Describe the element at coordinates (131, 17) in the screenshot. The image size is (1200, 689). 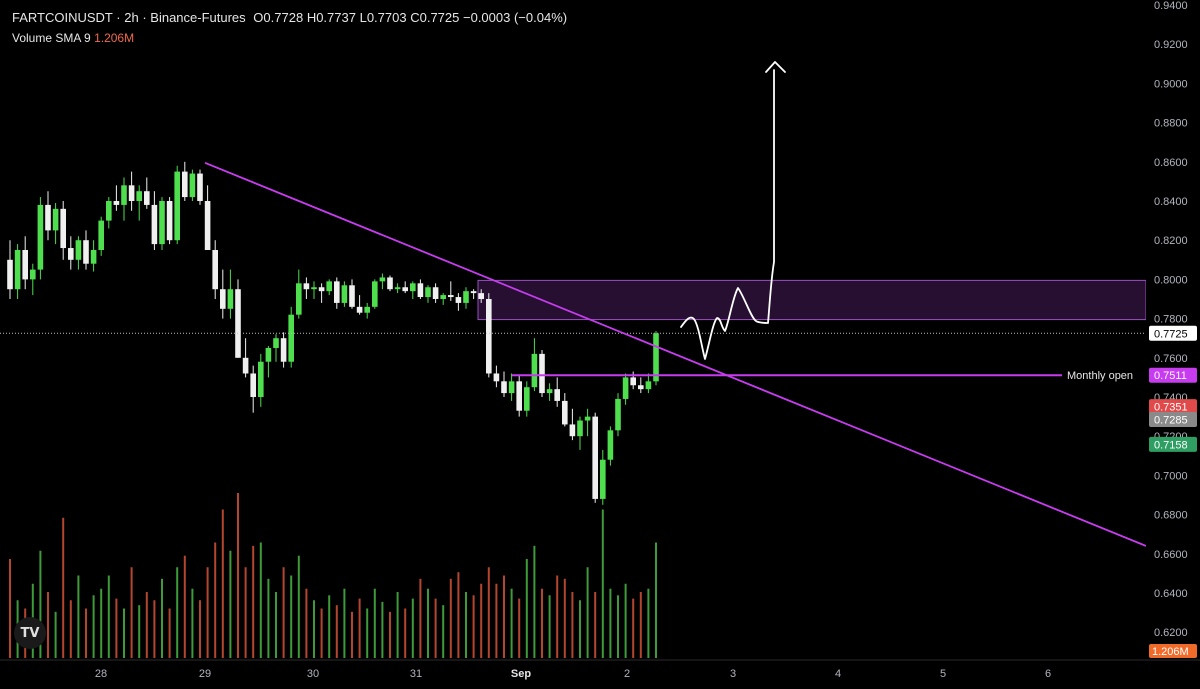
I see `timeframe: 2h` at that location.